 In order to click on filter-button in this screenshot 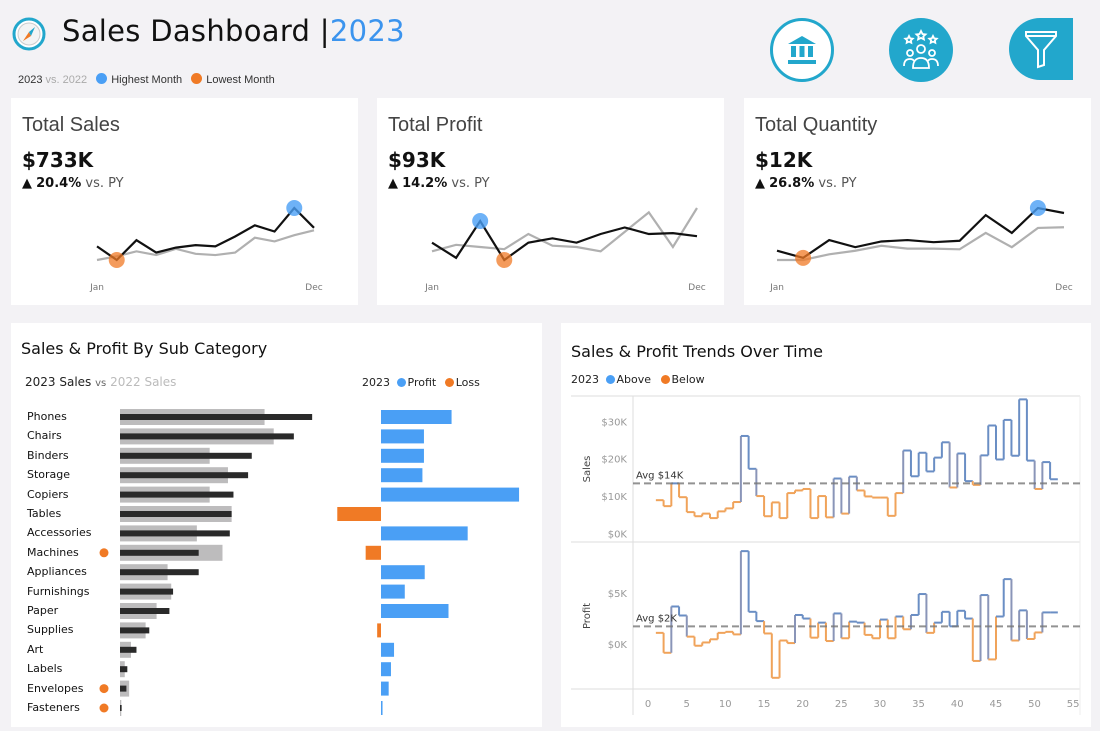, I will do `click(1041, 49)`.